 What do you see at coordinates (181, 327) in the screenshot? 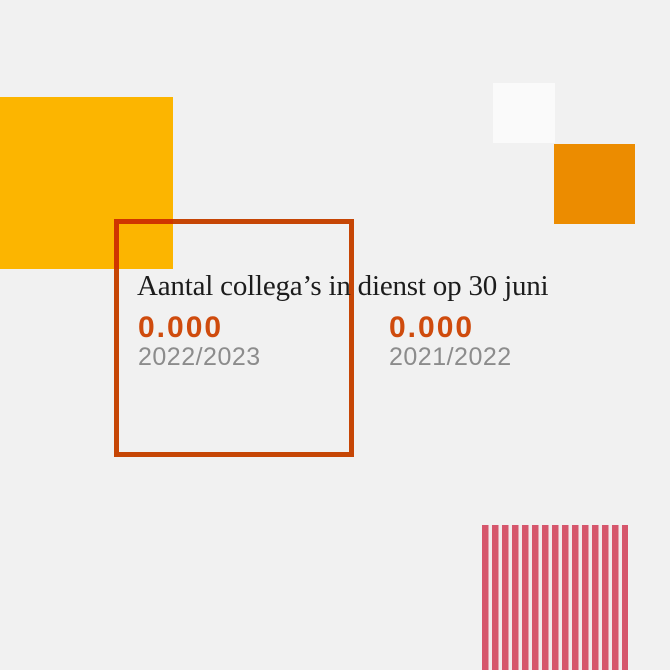
I see `stat-value-2022-2023: 0.000` at bounding box center [181, 327].